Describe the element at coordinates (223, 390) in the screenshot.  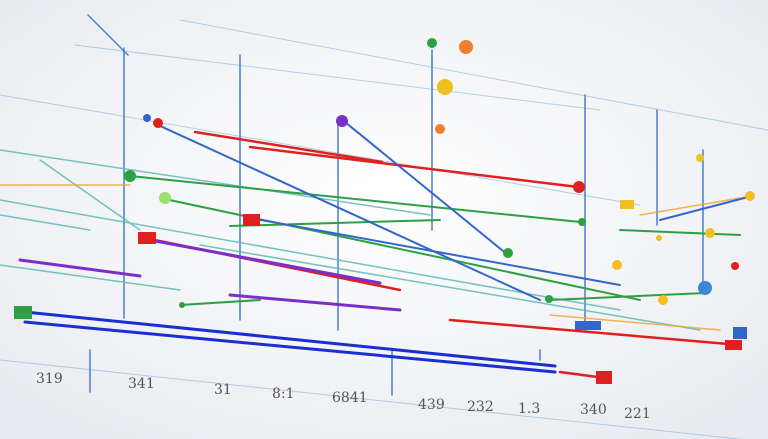
I see `axis-label: 31` at that location.